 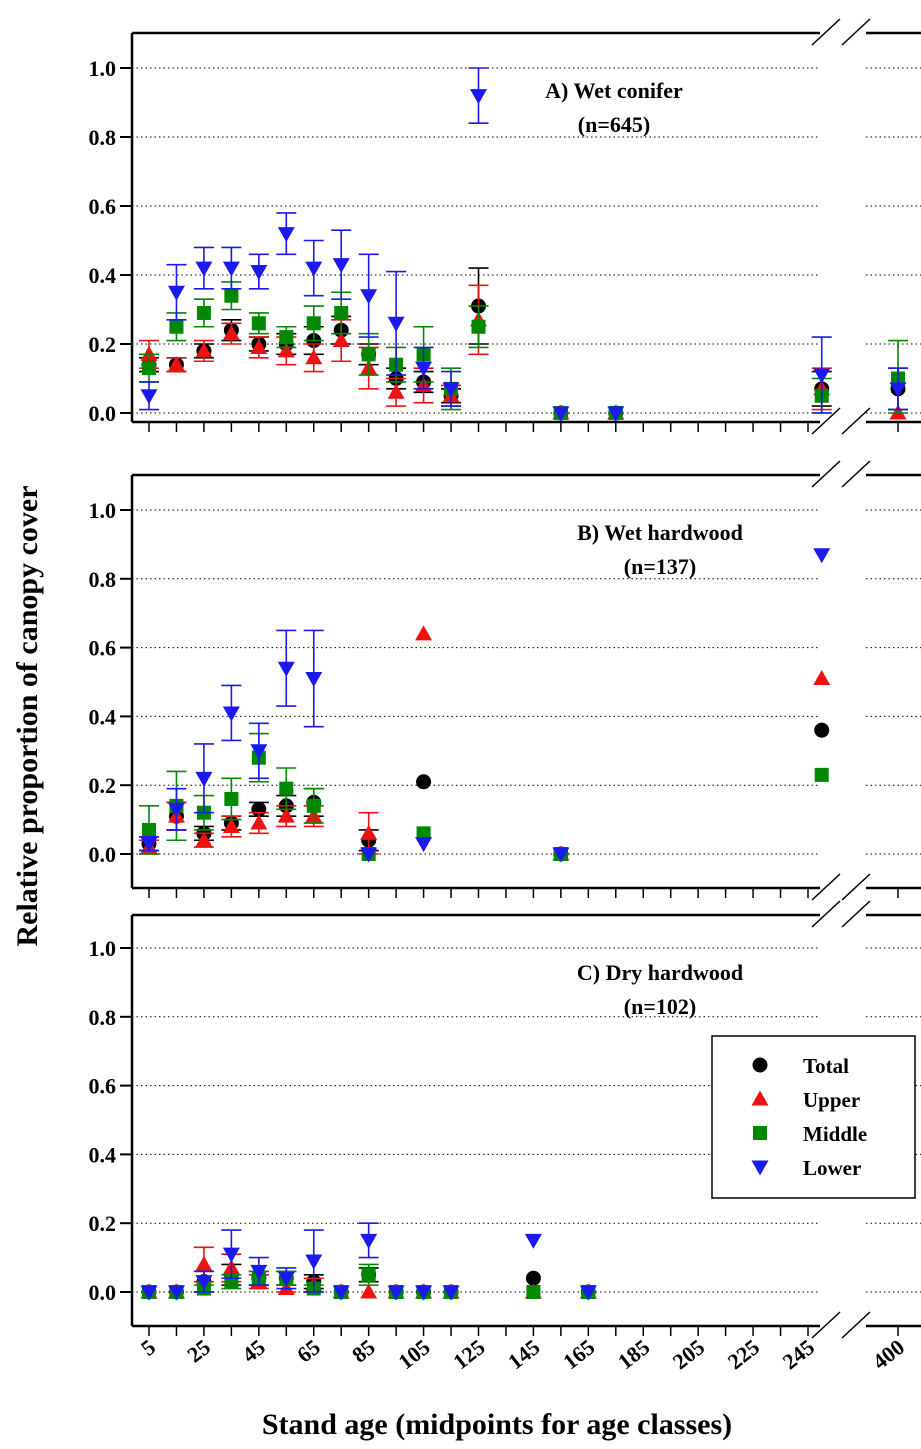 I want to click on x-tick-label: 5, so click(x=148, y=1347).